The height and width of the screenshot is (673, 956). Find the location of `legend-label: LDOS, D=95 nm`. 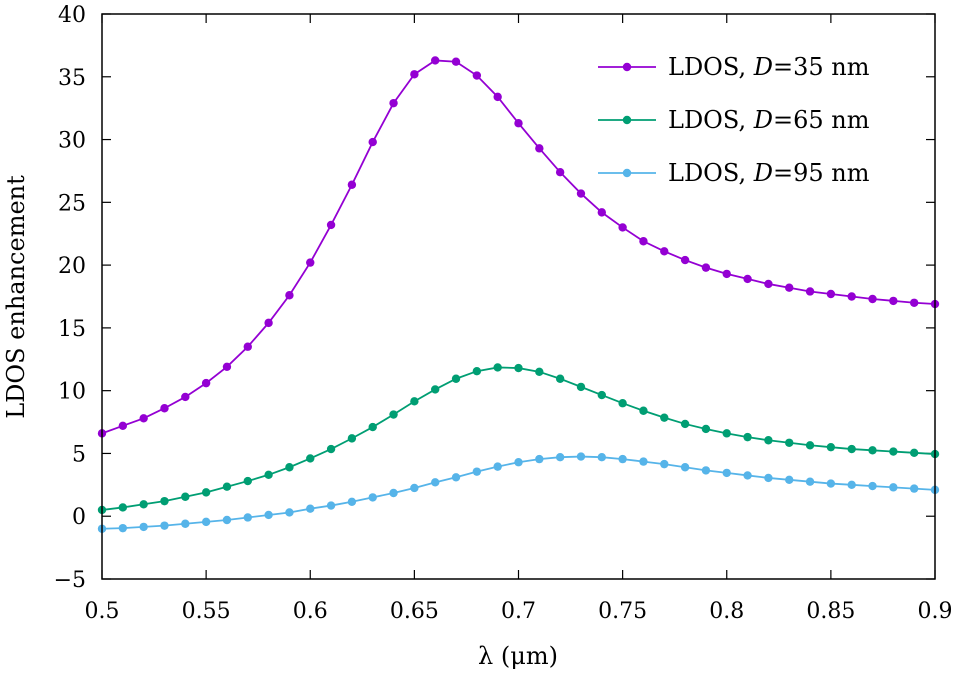

legend-label: LDOS, D=95 nm is located at coordinates (769, 173).